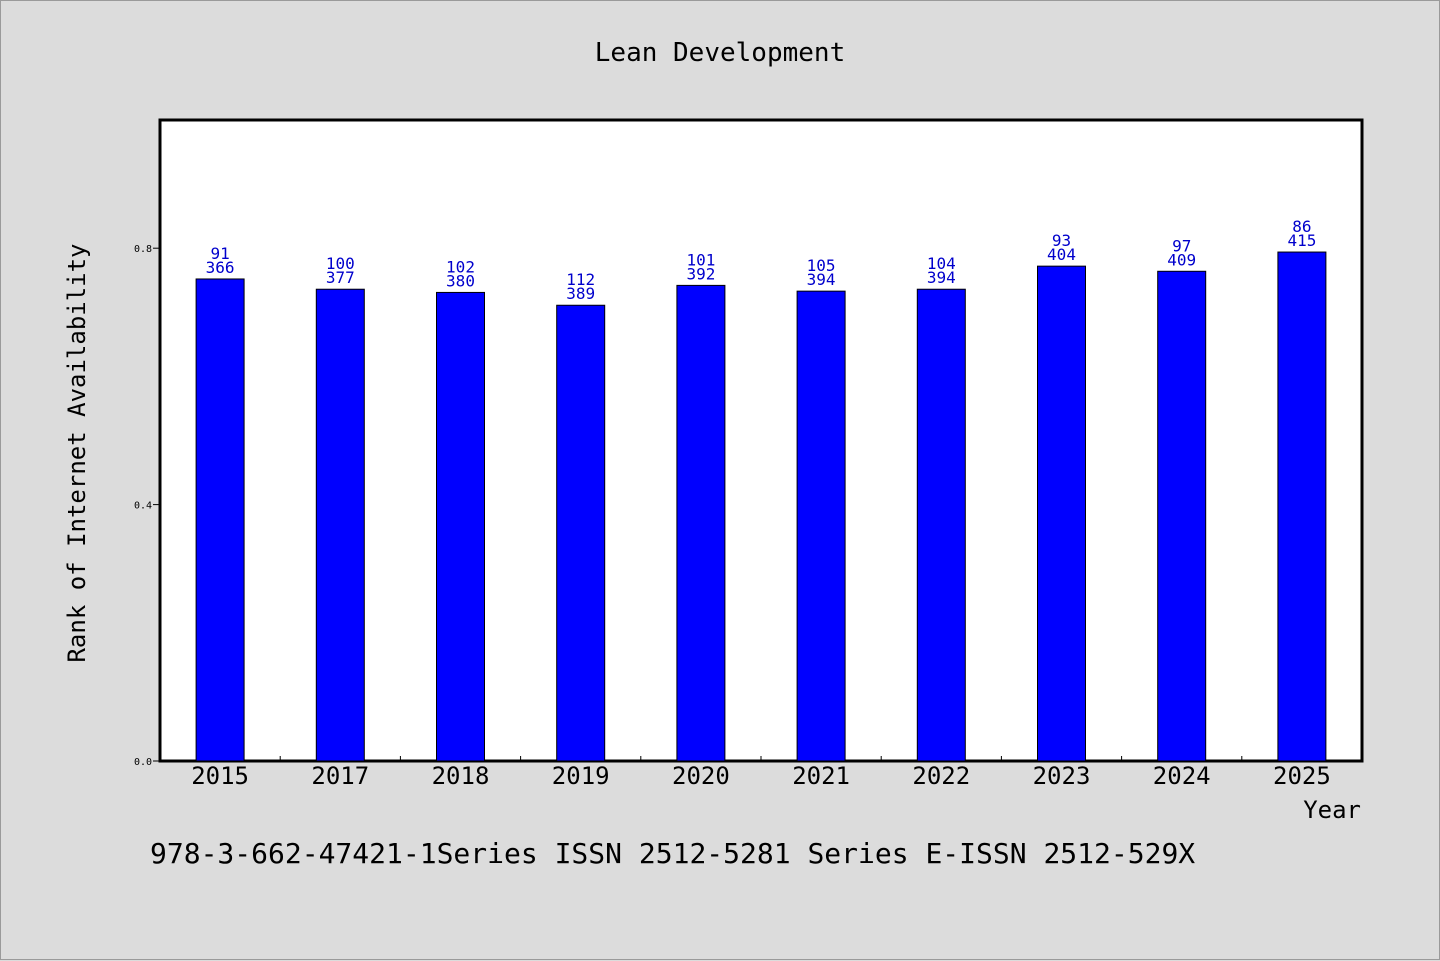 The image size is (1440, 961). I want to click on bar-label-bottom: 389, so click(580, 293).